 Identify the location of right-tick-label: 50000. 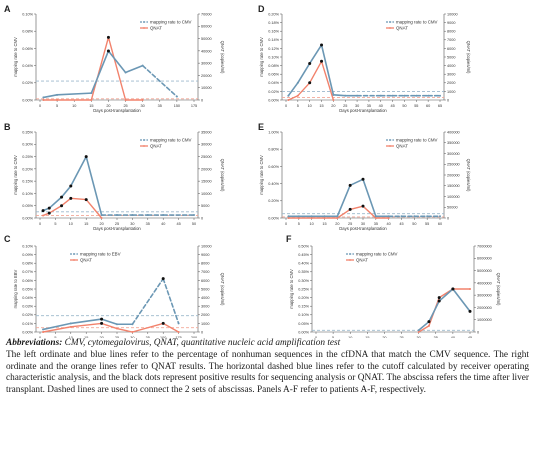
(206, 39).